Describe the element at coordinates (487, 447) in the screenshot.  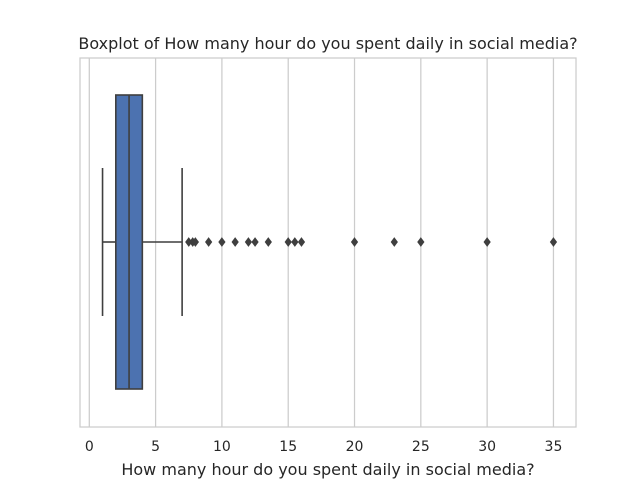
I see `x-tick-label-30: 30` at that location.